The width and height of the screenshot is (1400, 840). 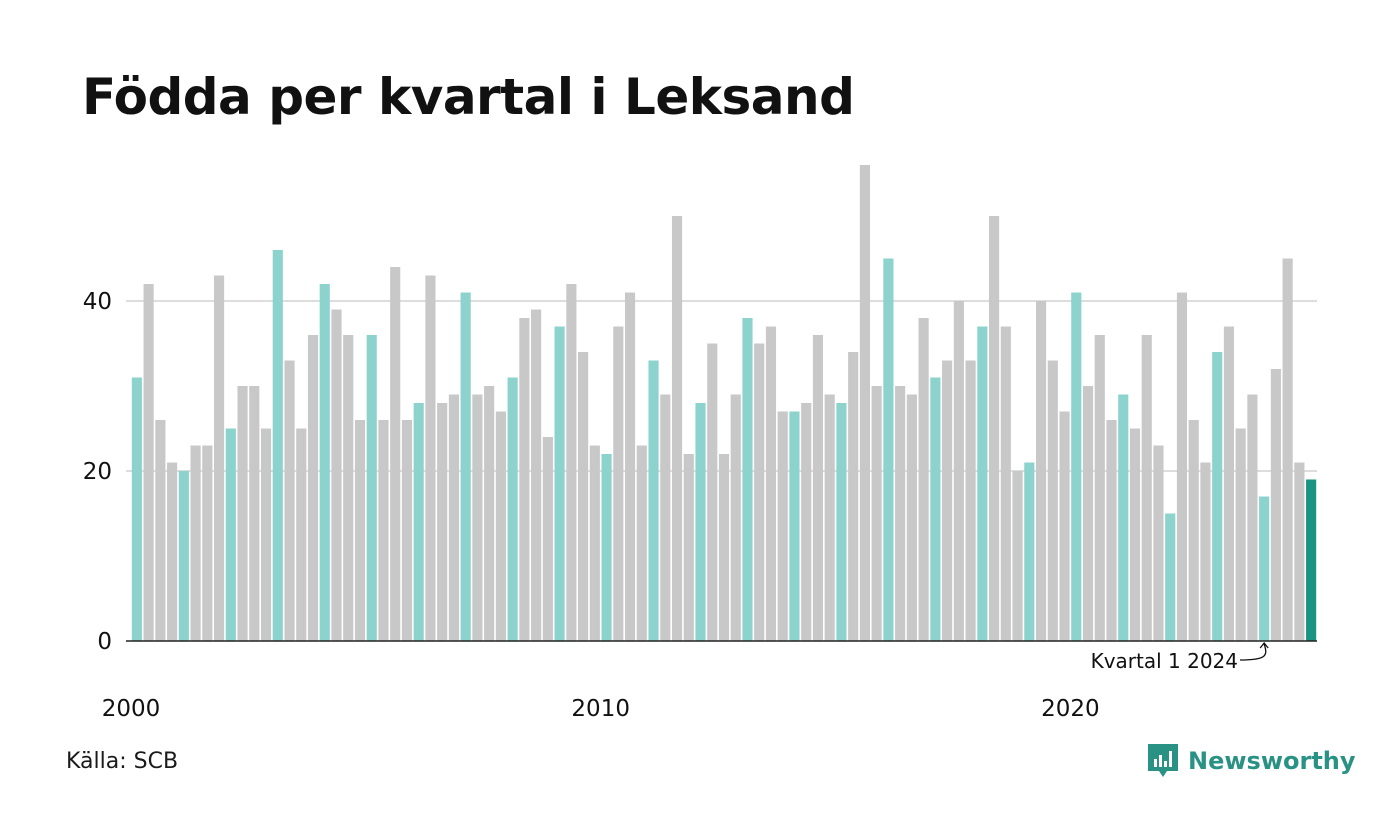 What do you see at coordinates (104, 642) in the screenshot?
I see `y-tick-label: 0` at bounding box center [104, 642].